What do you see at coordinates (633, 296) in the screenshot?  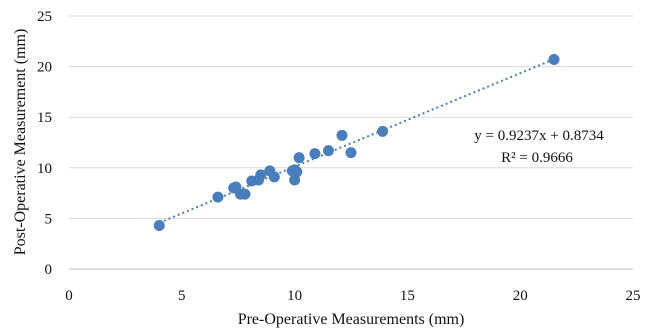 I see `x-tick-label: 25` at bounding box center [633, 296].